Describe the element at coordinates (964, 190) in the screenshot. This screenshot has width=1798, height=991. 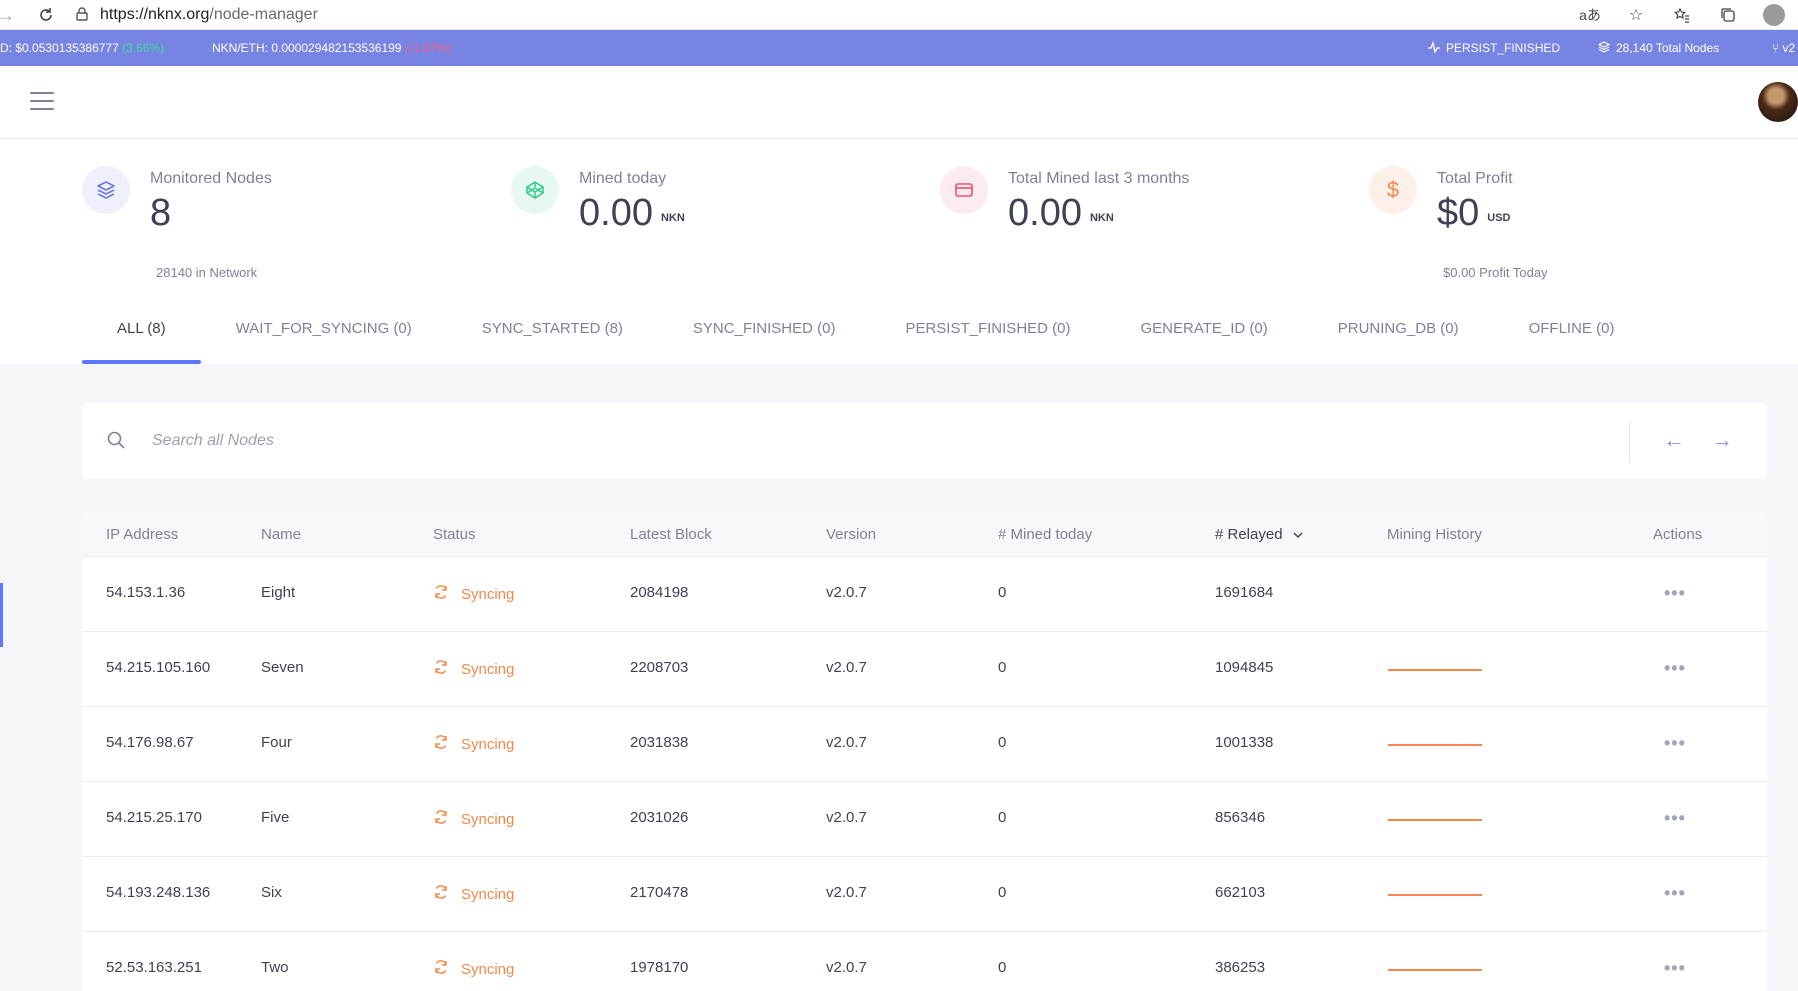
I see `credit-card-icon` at that location.